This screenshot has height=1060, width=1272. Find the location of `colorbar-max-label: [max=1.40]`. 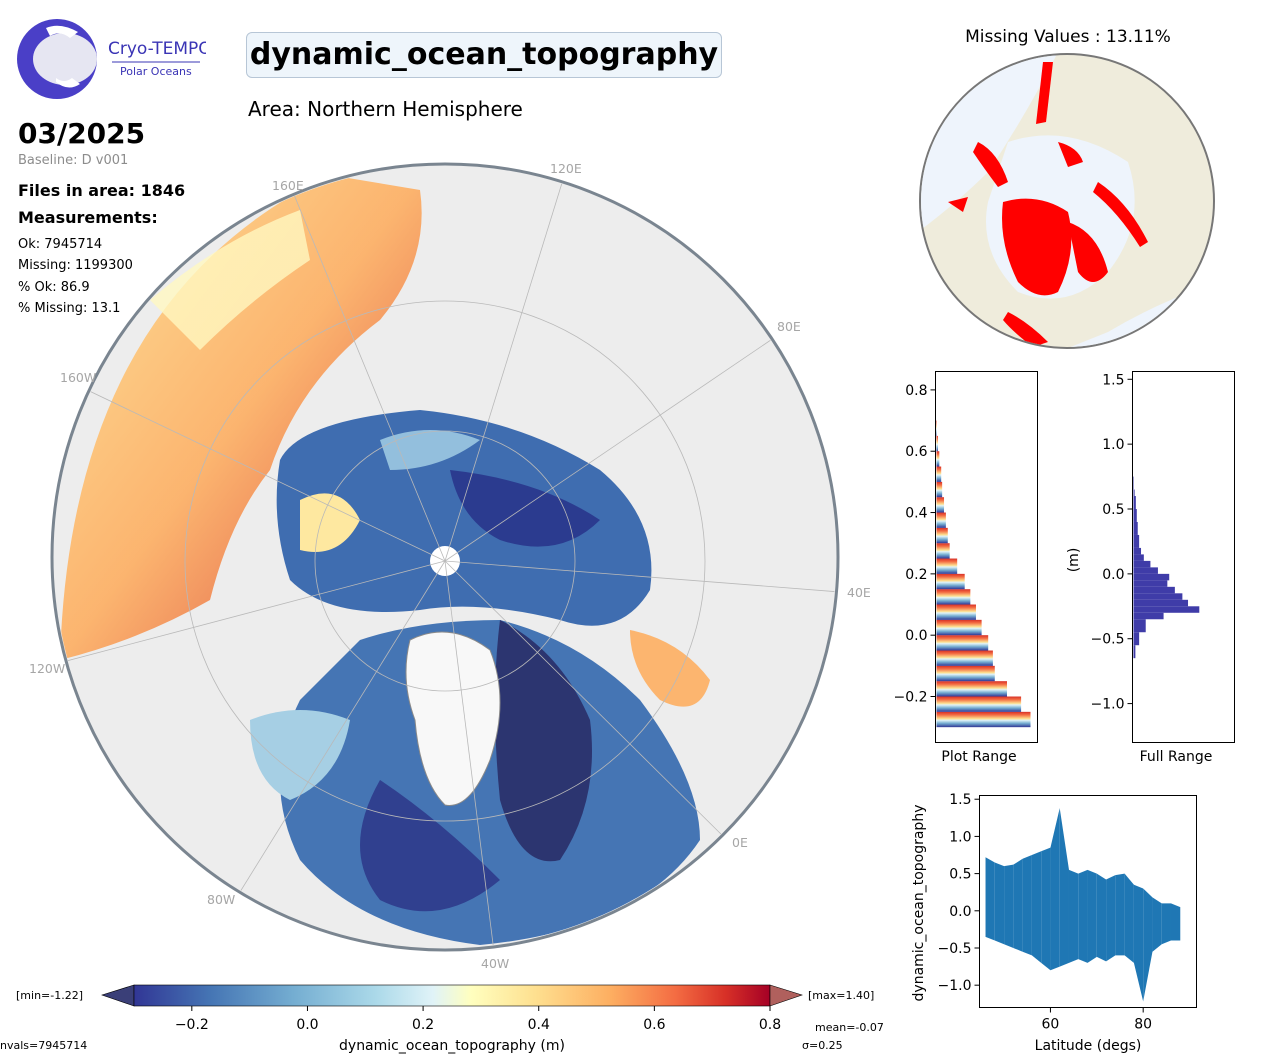

colorbar-max-label: [max=1.40] is located at coordinates (841, 995).